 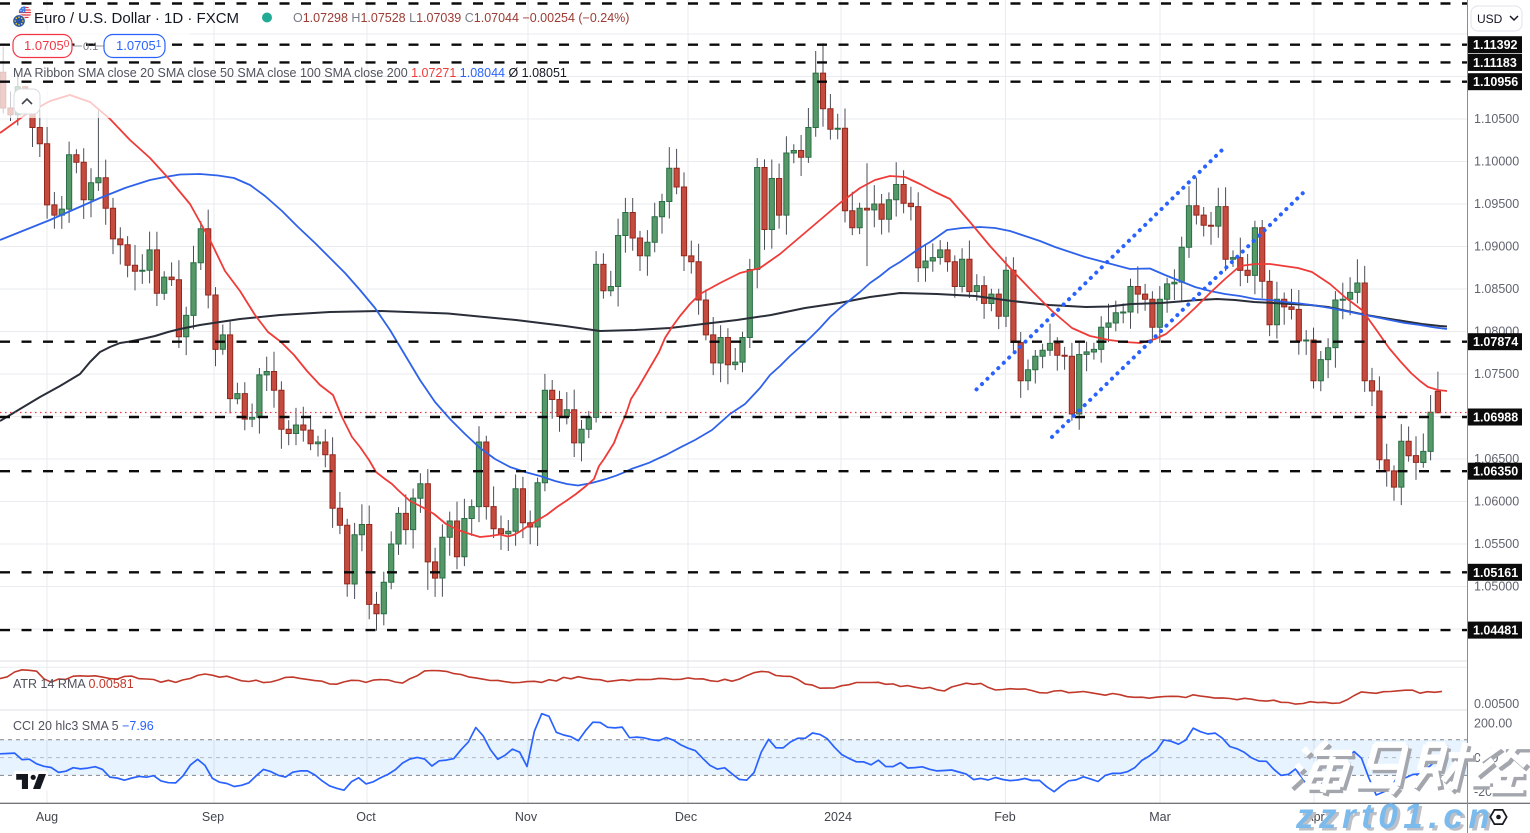 What do you see at coordinates (1496, 704) in the screenshot?
I see `svg-text: 0.00500` at bounding box center [1496, 704].